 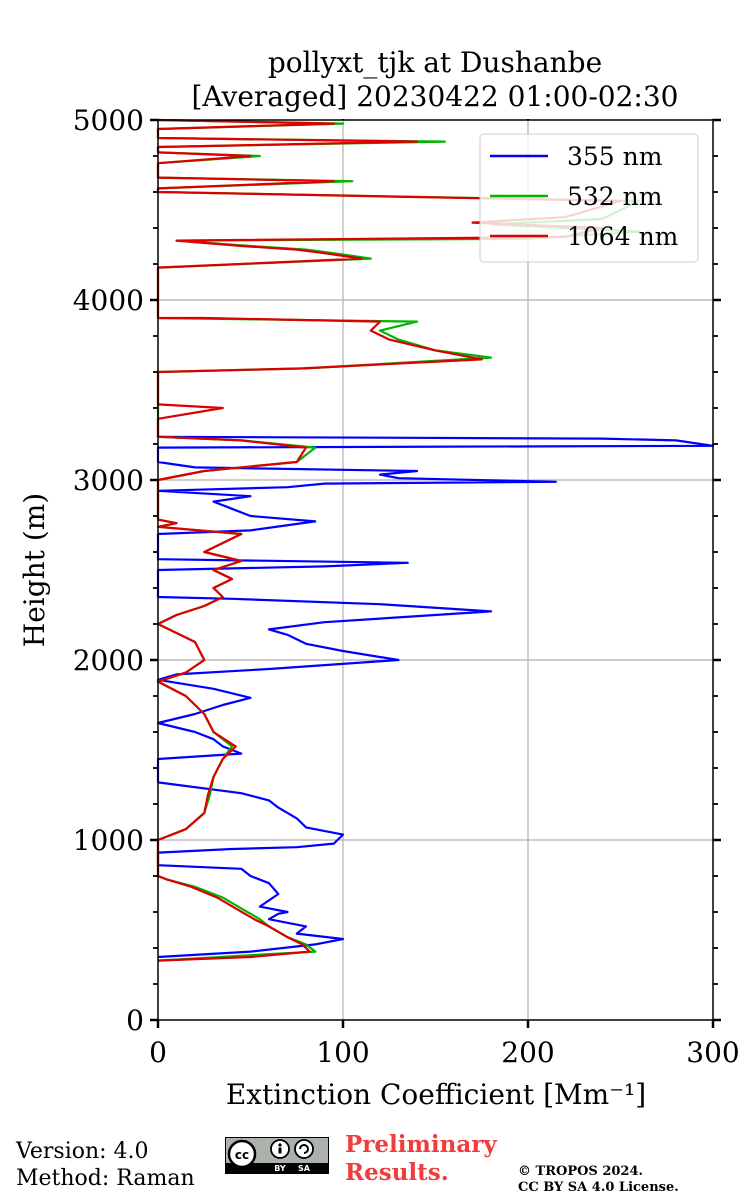 I want to click on badge-strip, so click(x=277, y=1168).